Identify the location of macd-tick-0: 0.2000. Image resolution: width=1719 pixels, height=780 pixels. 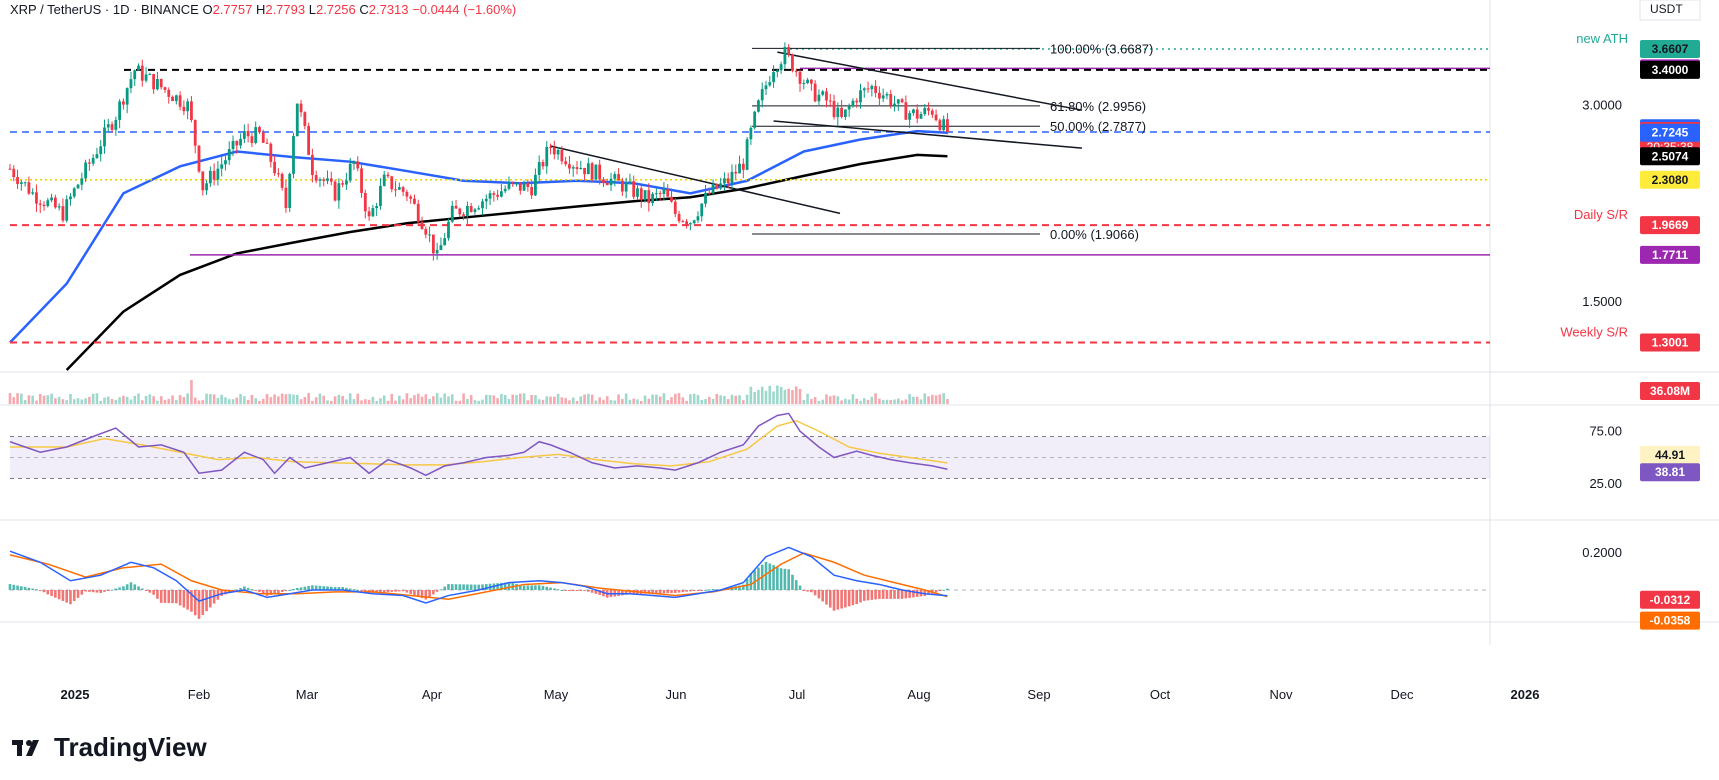
(1602, 552).